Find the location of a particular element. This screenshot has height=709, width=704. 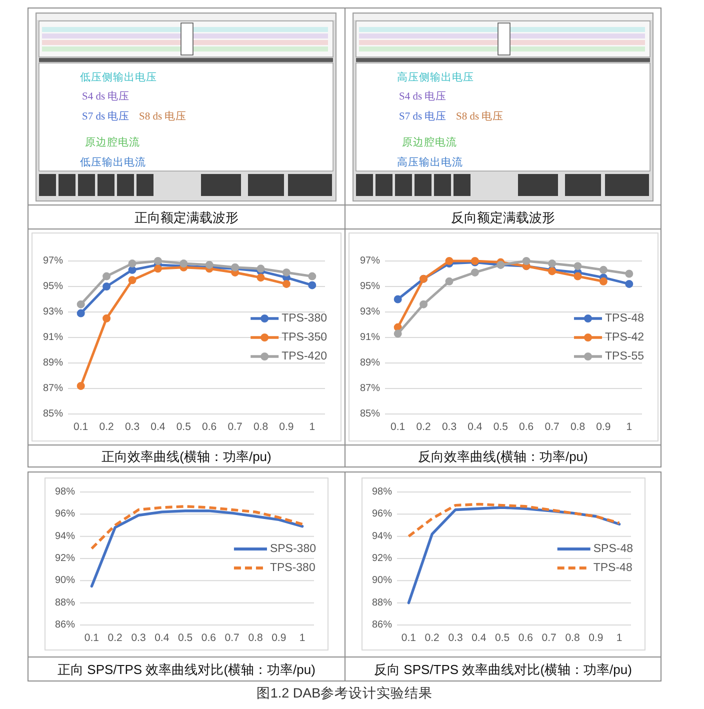

caption: 图1.2 DAB参考设计实验结果 is located at coordinates (344, 693).